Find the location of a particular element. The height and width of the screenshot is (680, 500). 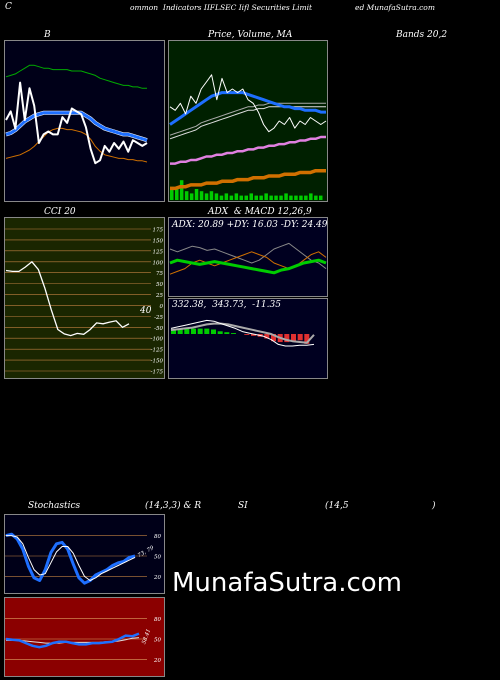

stoch-tick-label: 20 is located at coordinates (157, 578).